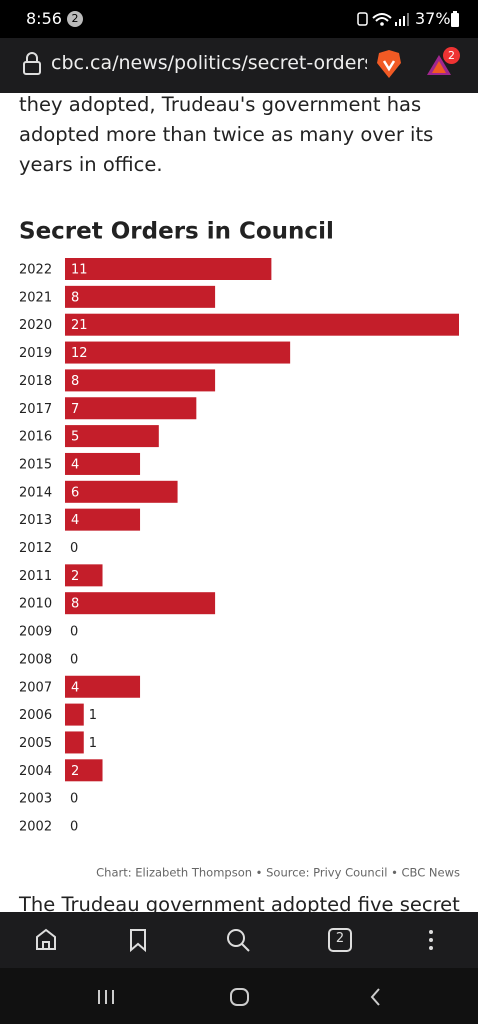 This screenshot has width=478, height=1028. Describe the element at coordinates (79, 353) in the screenshot. I see `value-label: 12` at that location.